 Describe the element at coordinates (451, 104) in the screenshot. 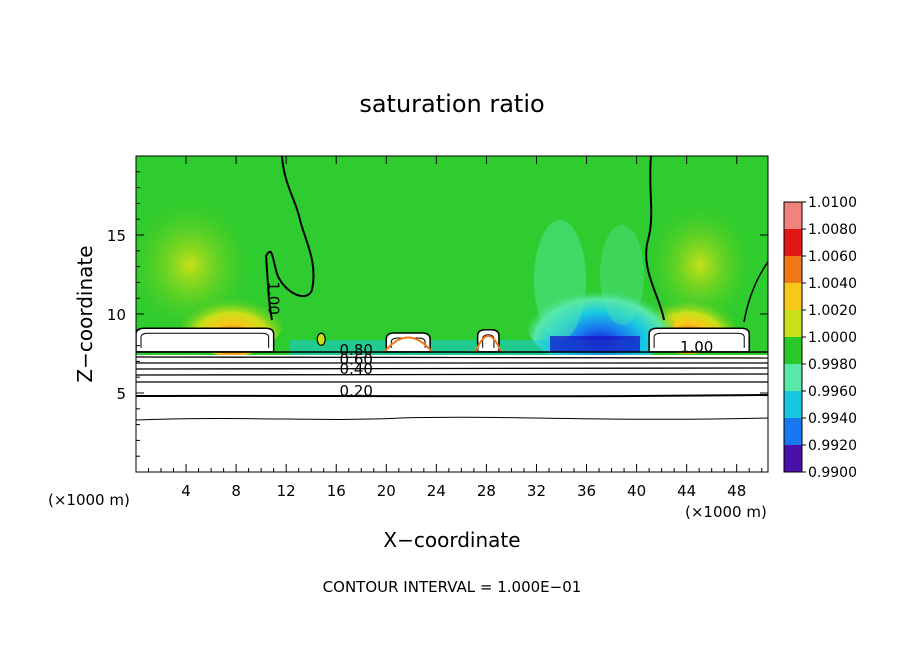

I see `chart-title: saturation ratio` at that location.